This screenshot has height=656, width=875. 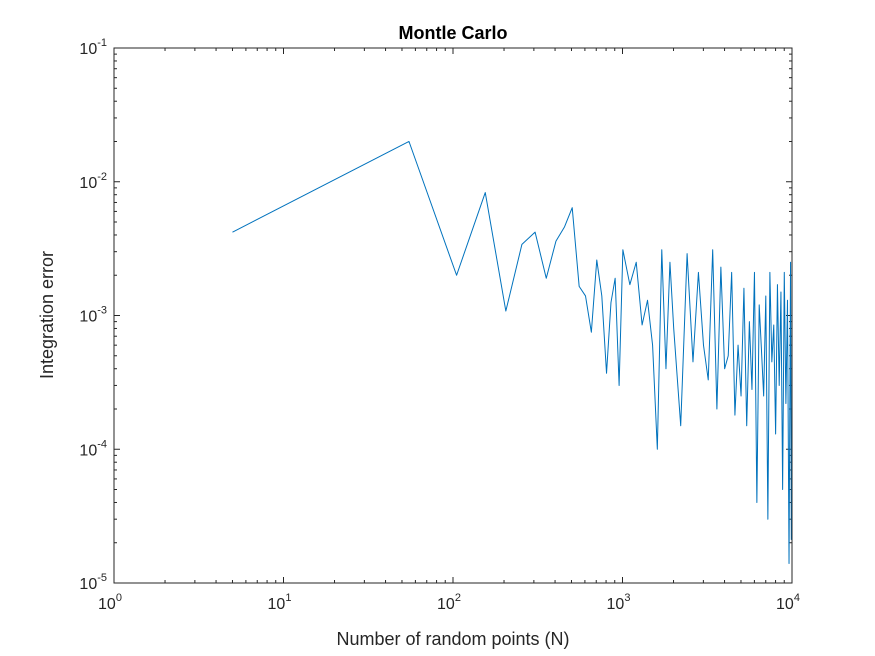 What do you see at coordinates (93, 582) in the screenshot?
I see `y-tick-label: 10⁻⁵` at bounding box center [93, 582].